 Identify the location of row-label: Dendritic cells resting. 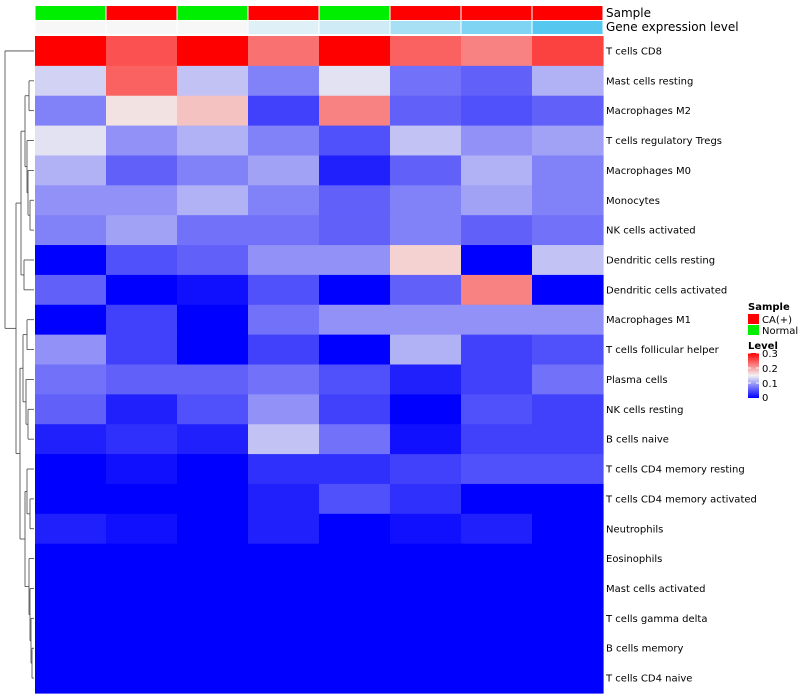
(660, 260).